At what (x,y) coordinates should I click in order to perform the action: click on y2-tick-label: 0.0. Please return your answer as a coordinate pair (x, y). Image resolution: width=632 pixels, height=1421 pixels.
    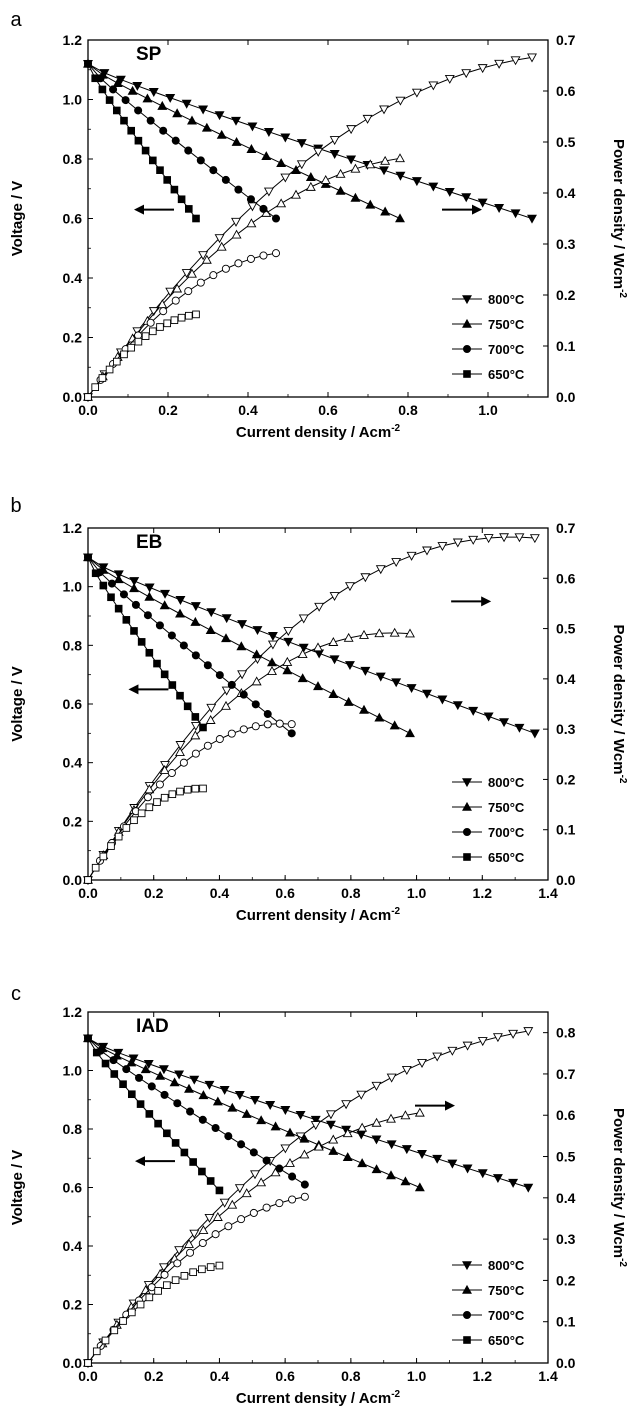
    Looking at the image, I should click on (566, 1363).